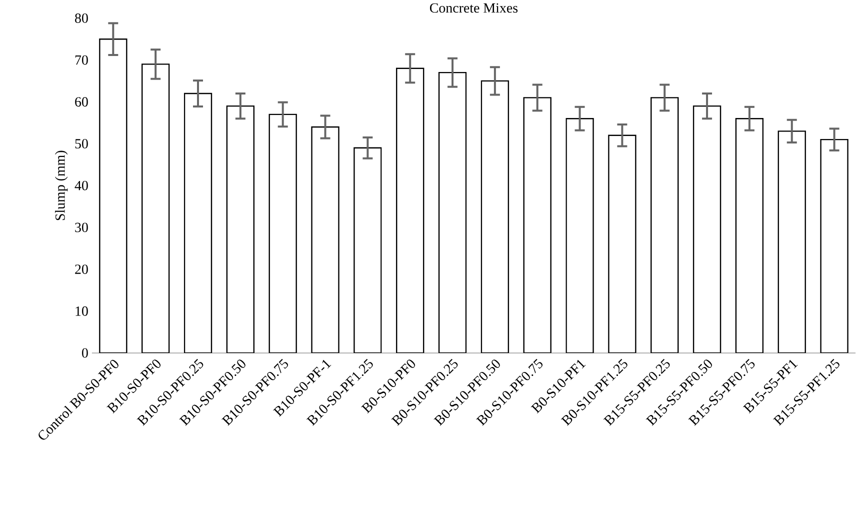  I want to click on chart-title: Concrete Mixes, so click(474, 8).